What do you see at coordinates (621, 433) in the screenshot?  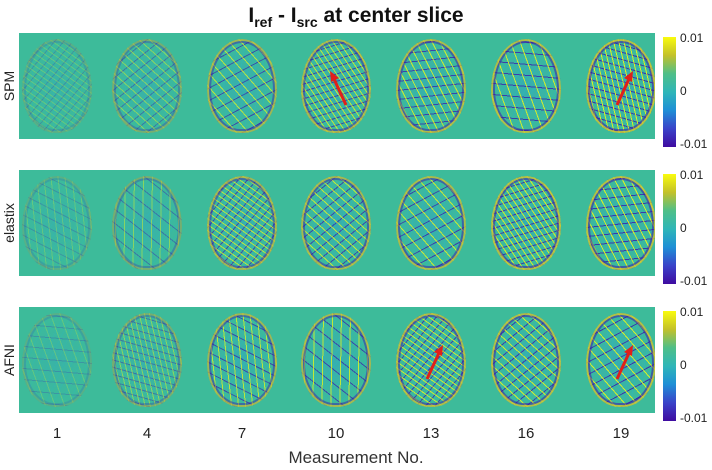 I see `measurement-tick-label: 19` at bounding box center [621, 433].